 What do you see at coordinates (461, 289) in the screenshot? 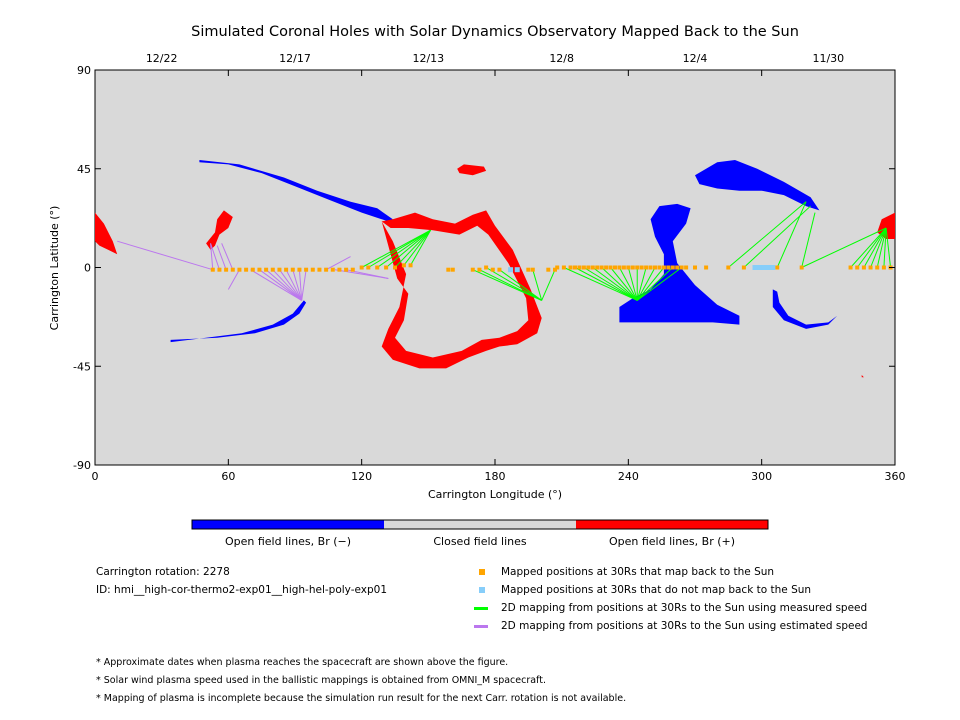
I see `ch-pos-triangle` at bounding box center [461, 289].